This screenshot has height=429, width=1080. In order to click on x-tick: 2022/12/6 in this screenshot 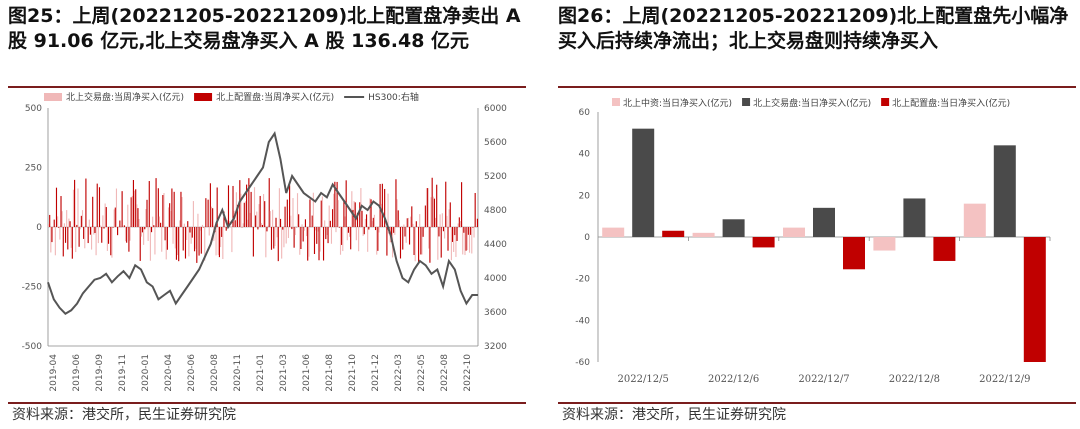, I will do `click(733, 379)`.